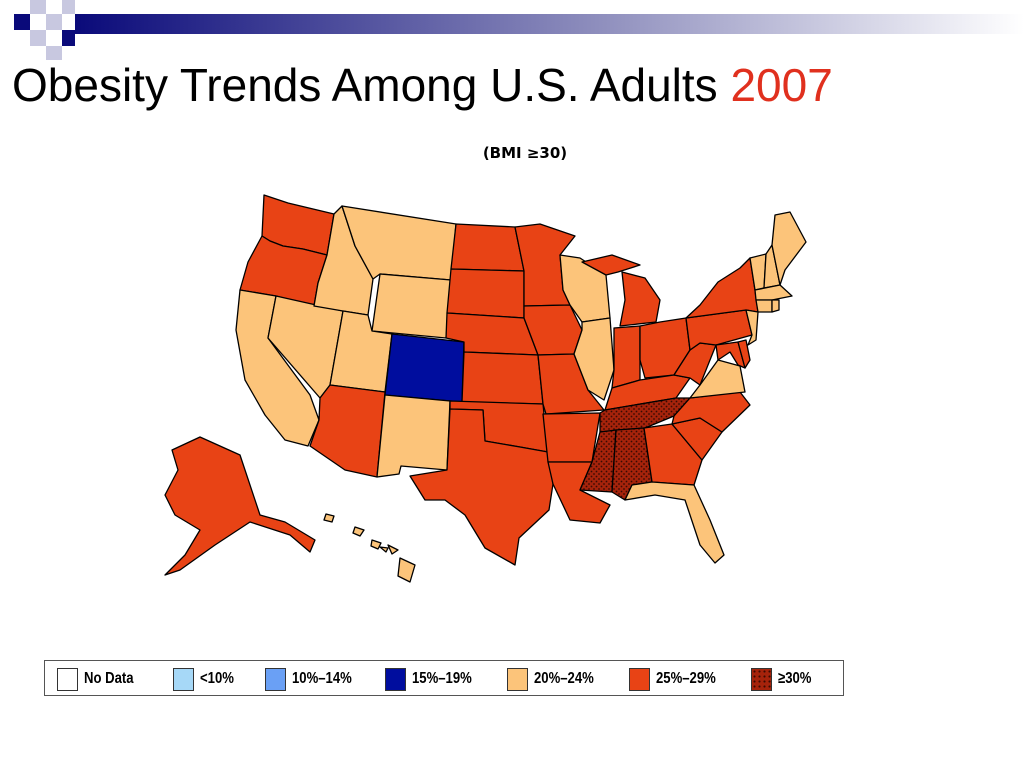  I want to click on state-IN, so click(626, 357).